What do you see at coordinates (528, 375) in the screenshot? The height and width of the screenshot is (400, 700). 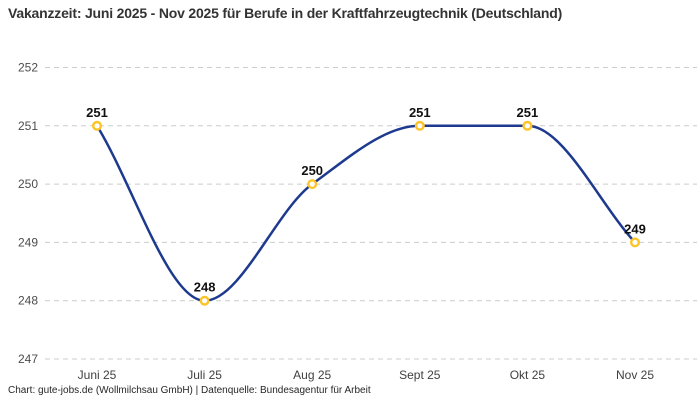 I see `x-axis-tick-label: Okt 25` at bounding box center [528, 375].